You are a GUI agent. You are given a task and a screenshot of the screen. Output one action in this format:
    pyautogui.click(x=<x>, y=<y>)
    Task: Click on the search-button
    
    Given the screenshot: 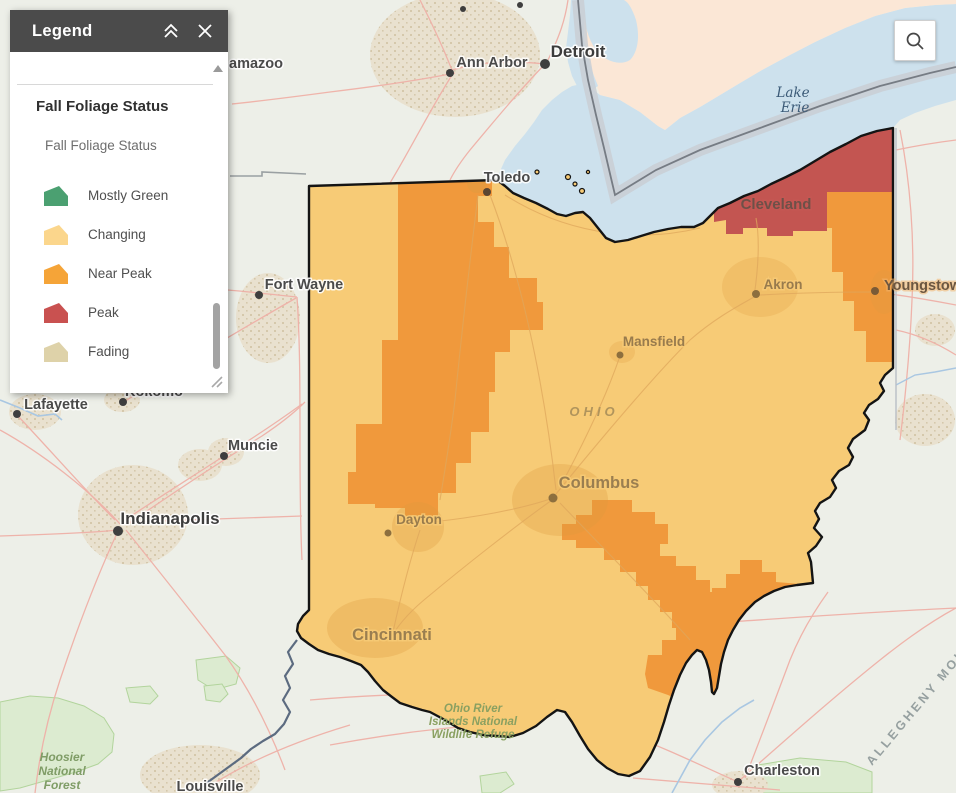 What is the action you would take?
    pyautogui.click(x=915, y=40)
    